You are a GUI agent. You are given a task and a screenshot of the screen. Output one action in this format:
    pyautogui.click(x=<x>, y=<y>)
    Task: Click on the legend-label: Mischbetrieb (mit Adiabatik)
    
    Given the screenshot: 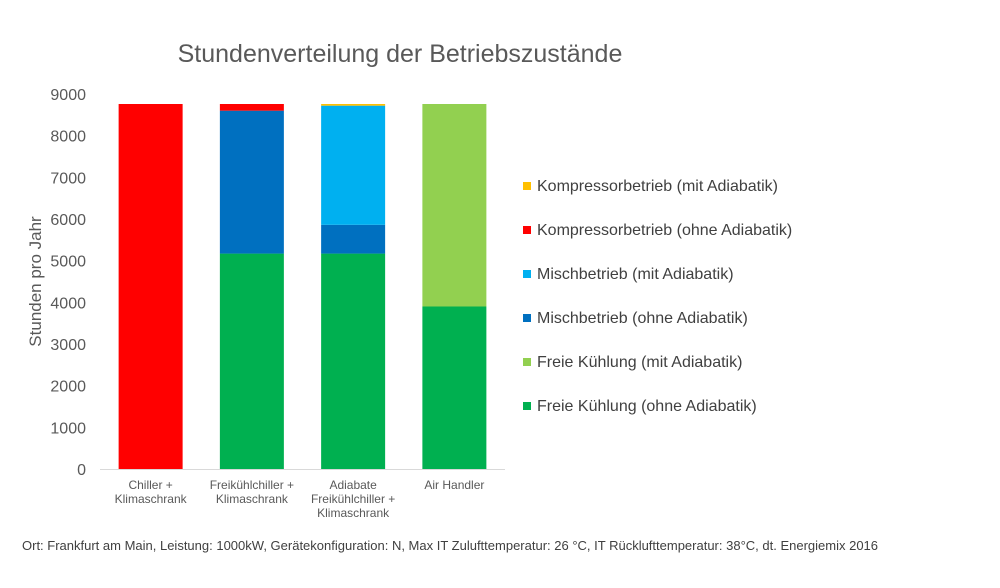 What is the action you would take?
    pyautogui.click(x=635, y=274)
    